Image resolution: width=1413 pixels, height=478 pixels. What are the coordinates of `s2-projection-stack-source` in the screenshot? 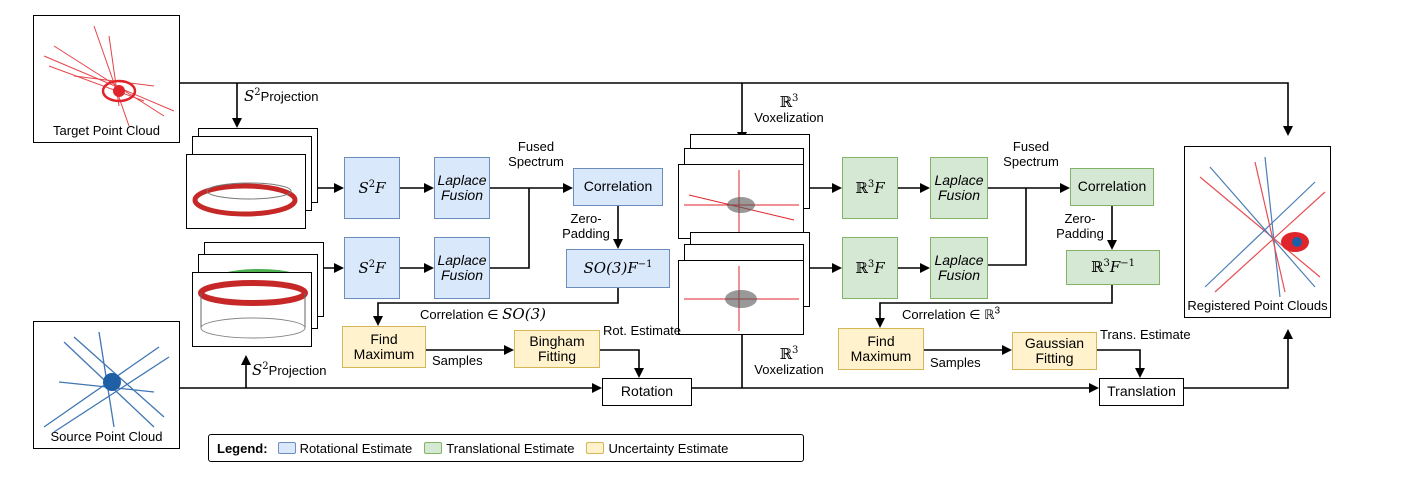 It's located at (258, 294).